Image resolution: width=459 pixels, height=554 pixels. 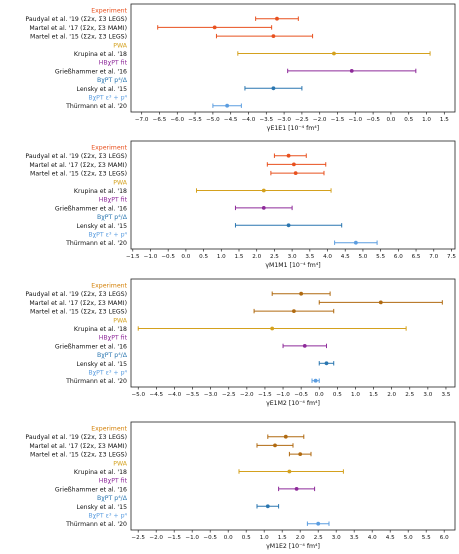 What do you see at coordinates (142, 120) in the screenshot?
I see `x-tick-label: −7.0` at bounding box center [142, 120].